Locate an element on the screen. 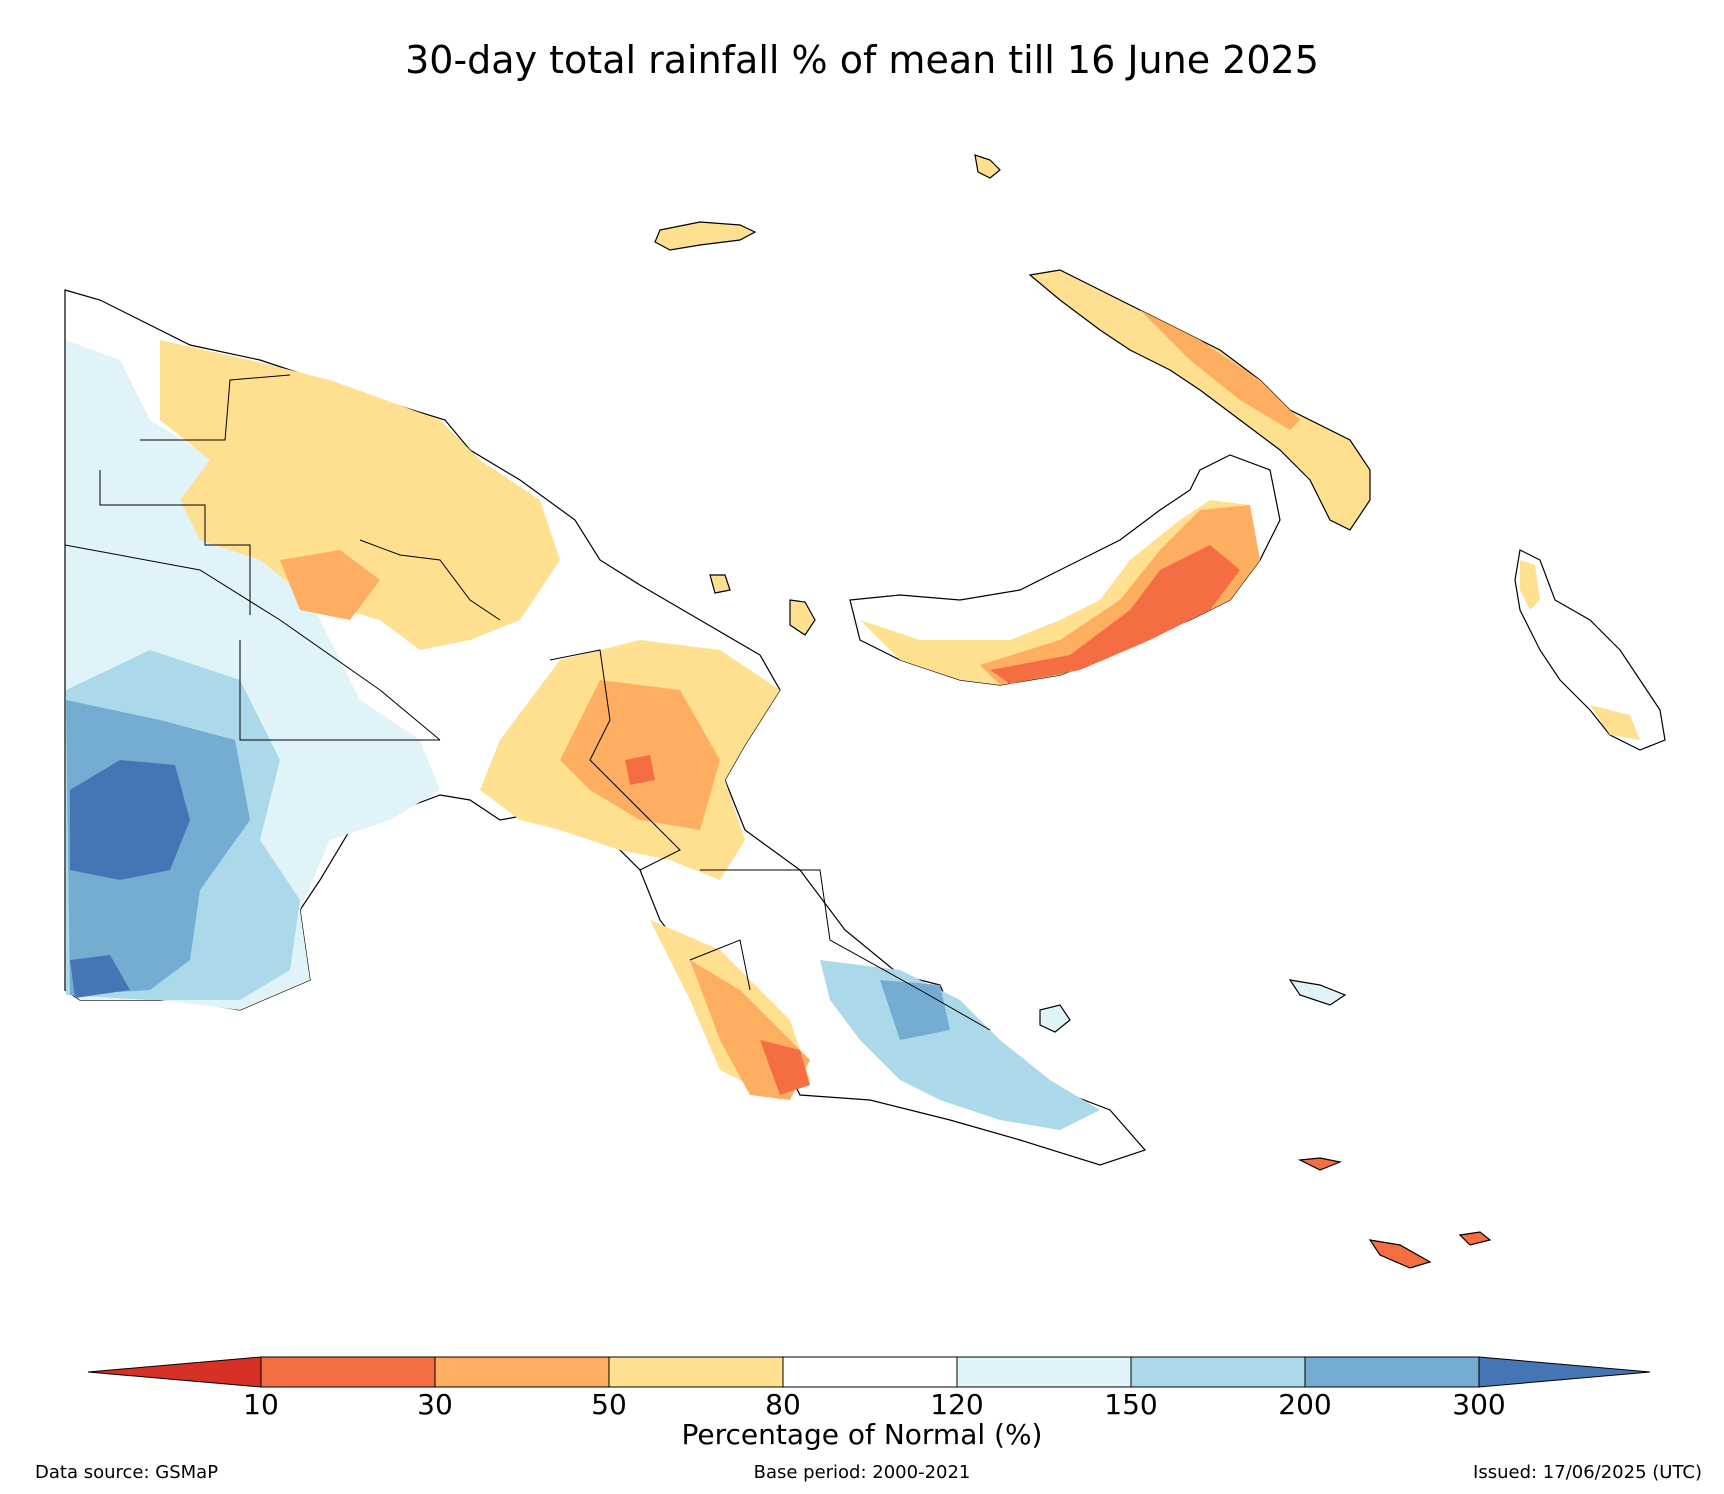 This screenshot has height=1494, width=1724. colorbar is located at coordinates (869, 1372).